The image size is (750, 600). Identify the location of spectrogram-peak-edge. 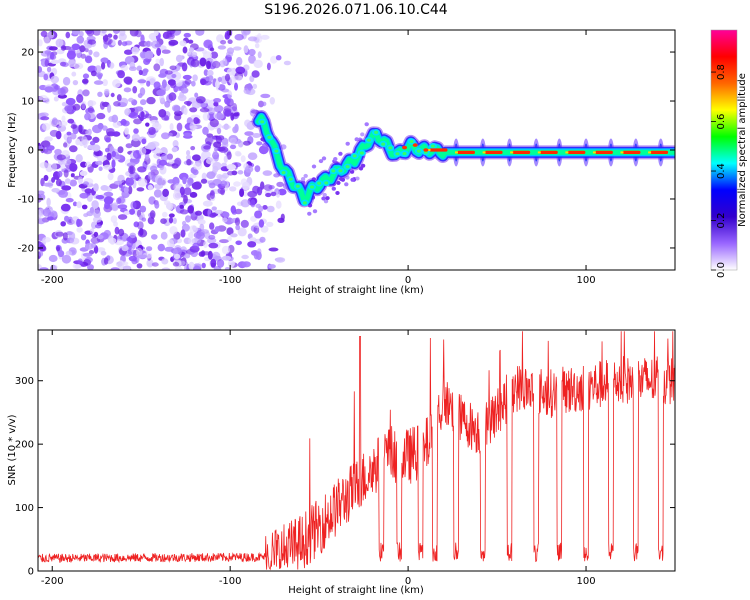
(484, 152).